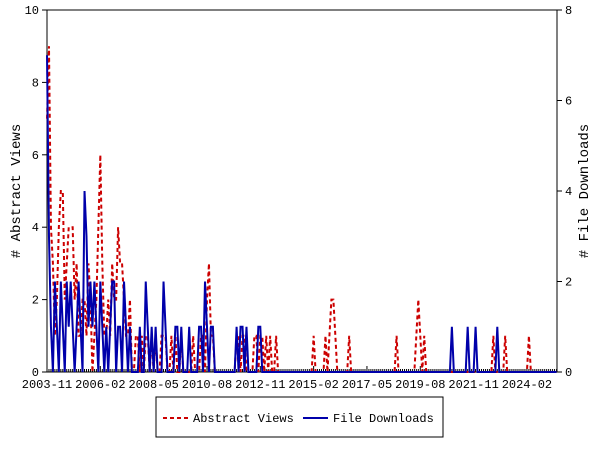 This screenshot has height=455, width=600. Describe the element at coordinates (313, 385) in the screenshot. I see `x-tick-label: 2015-02` at that location.